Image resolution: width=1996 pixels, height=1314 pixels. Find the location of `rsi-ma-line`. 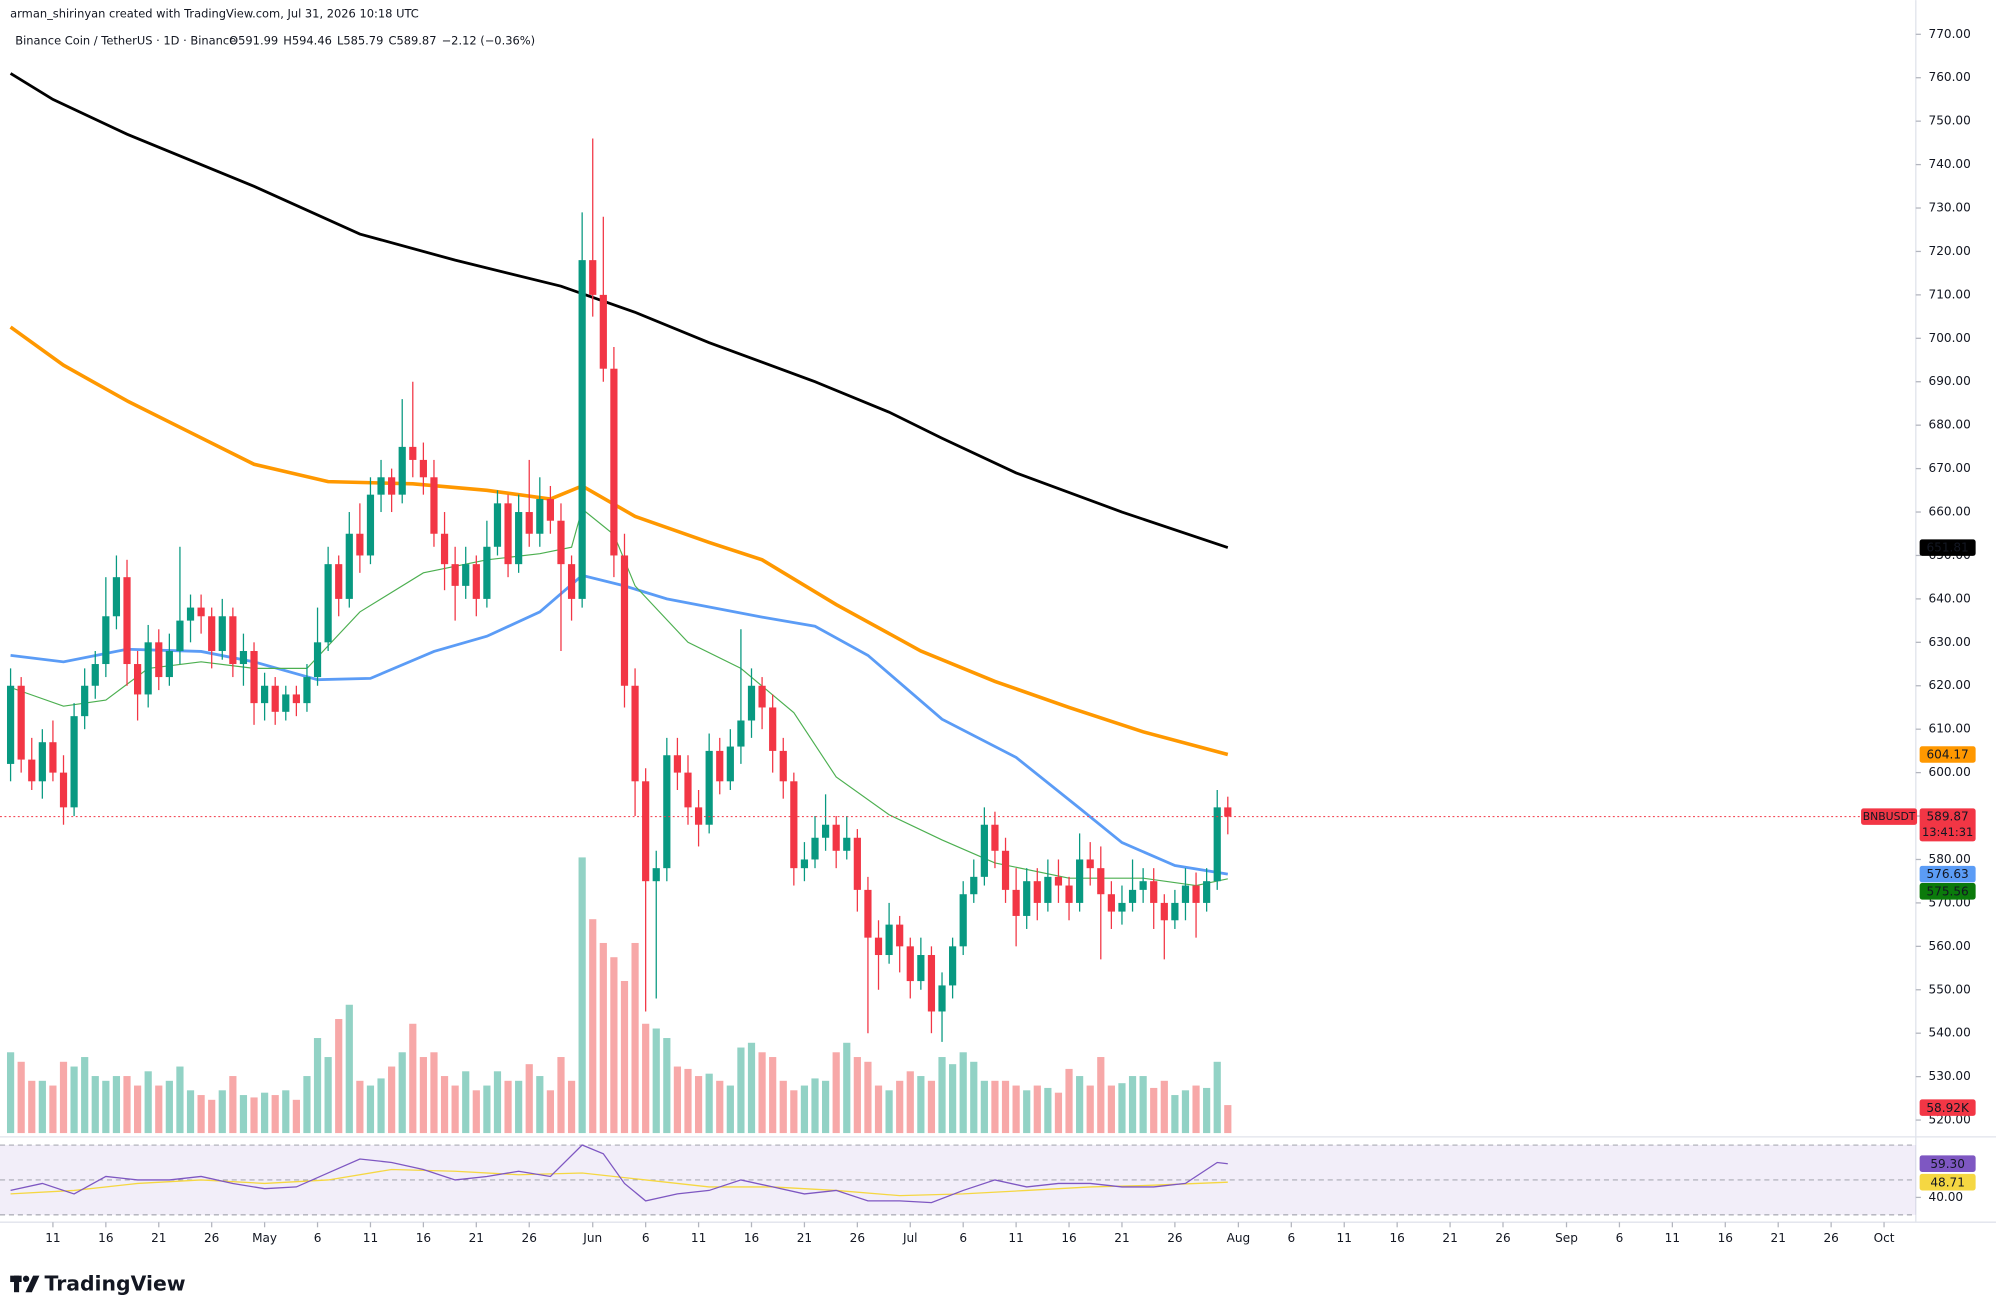

rsi-ma-line is located at coordinates (619, 1182).